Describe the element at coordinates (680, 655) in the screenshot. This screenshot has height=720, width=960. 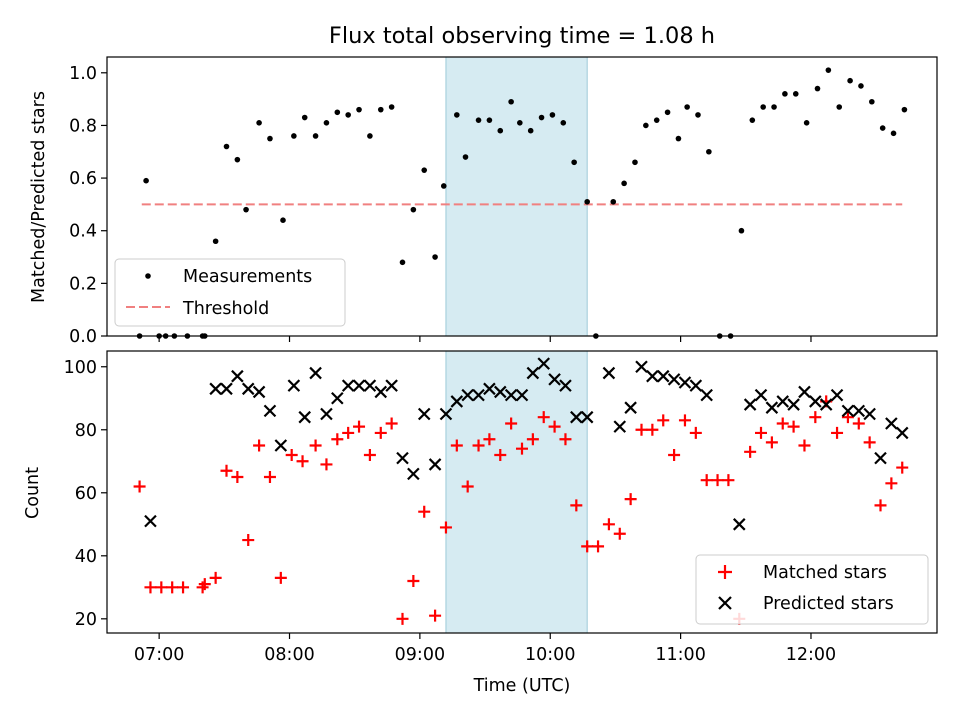
I see `bottom-xtick-label: 11:00` at that location.